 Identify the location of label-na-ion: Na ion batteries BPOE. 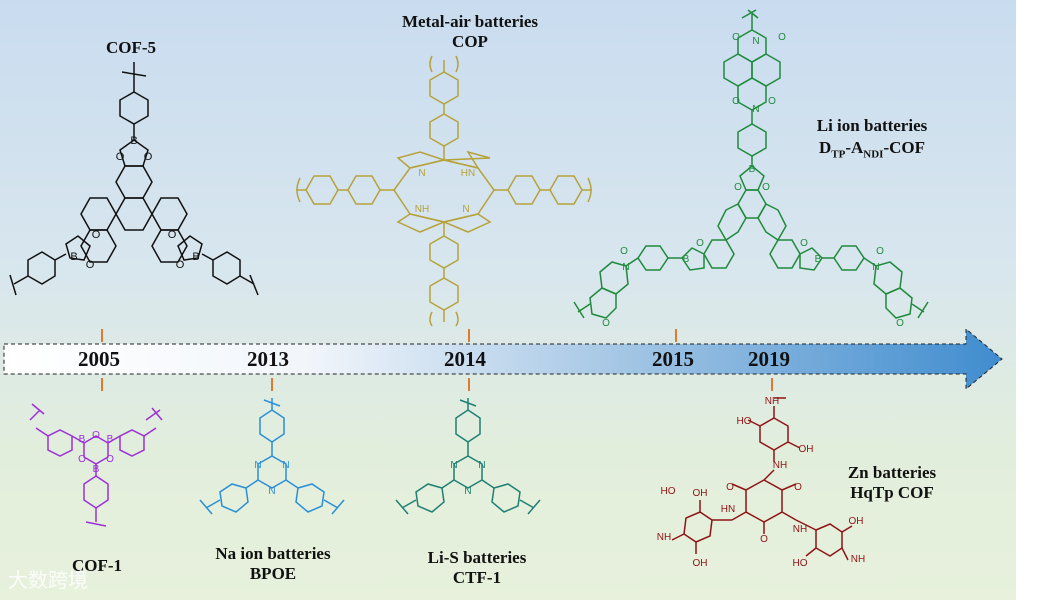
(273, 564).